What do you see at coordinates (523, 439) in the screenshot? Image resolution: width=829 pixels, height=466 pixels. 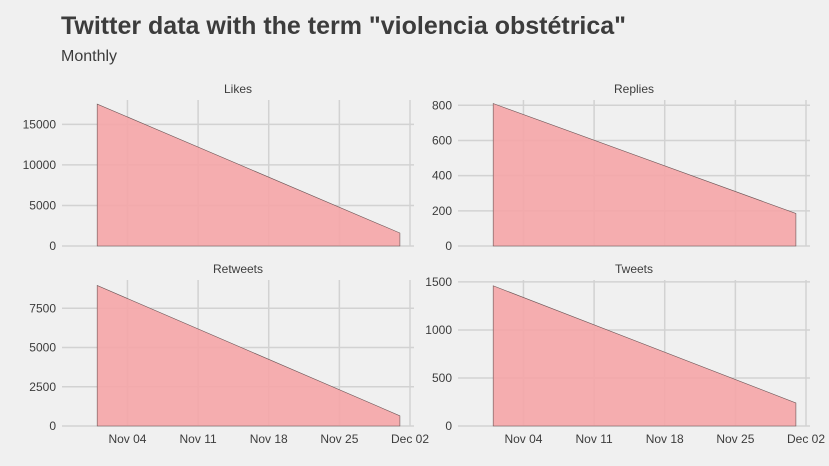 I see `x-tick-label-2-0: Nov 04` at bounding box center [523, 439].